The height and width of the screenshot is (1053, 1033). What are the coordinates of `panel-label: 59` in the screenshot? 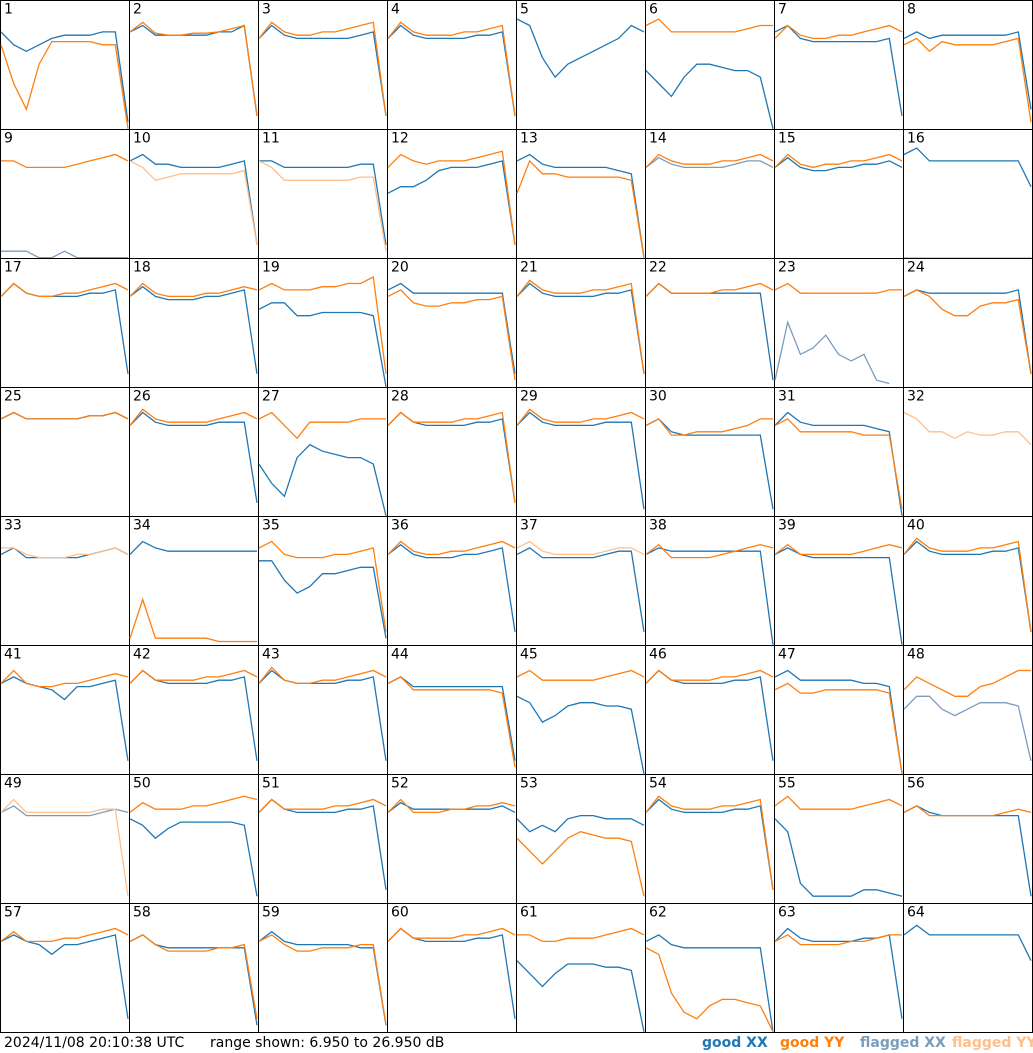 It's located at (271, 913).